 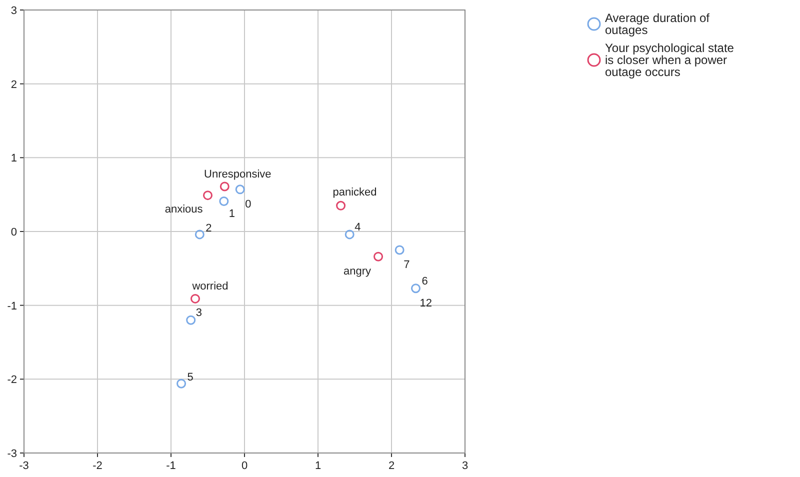 I want to click on annotation: 3, so click(x=199, y=313).